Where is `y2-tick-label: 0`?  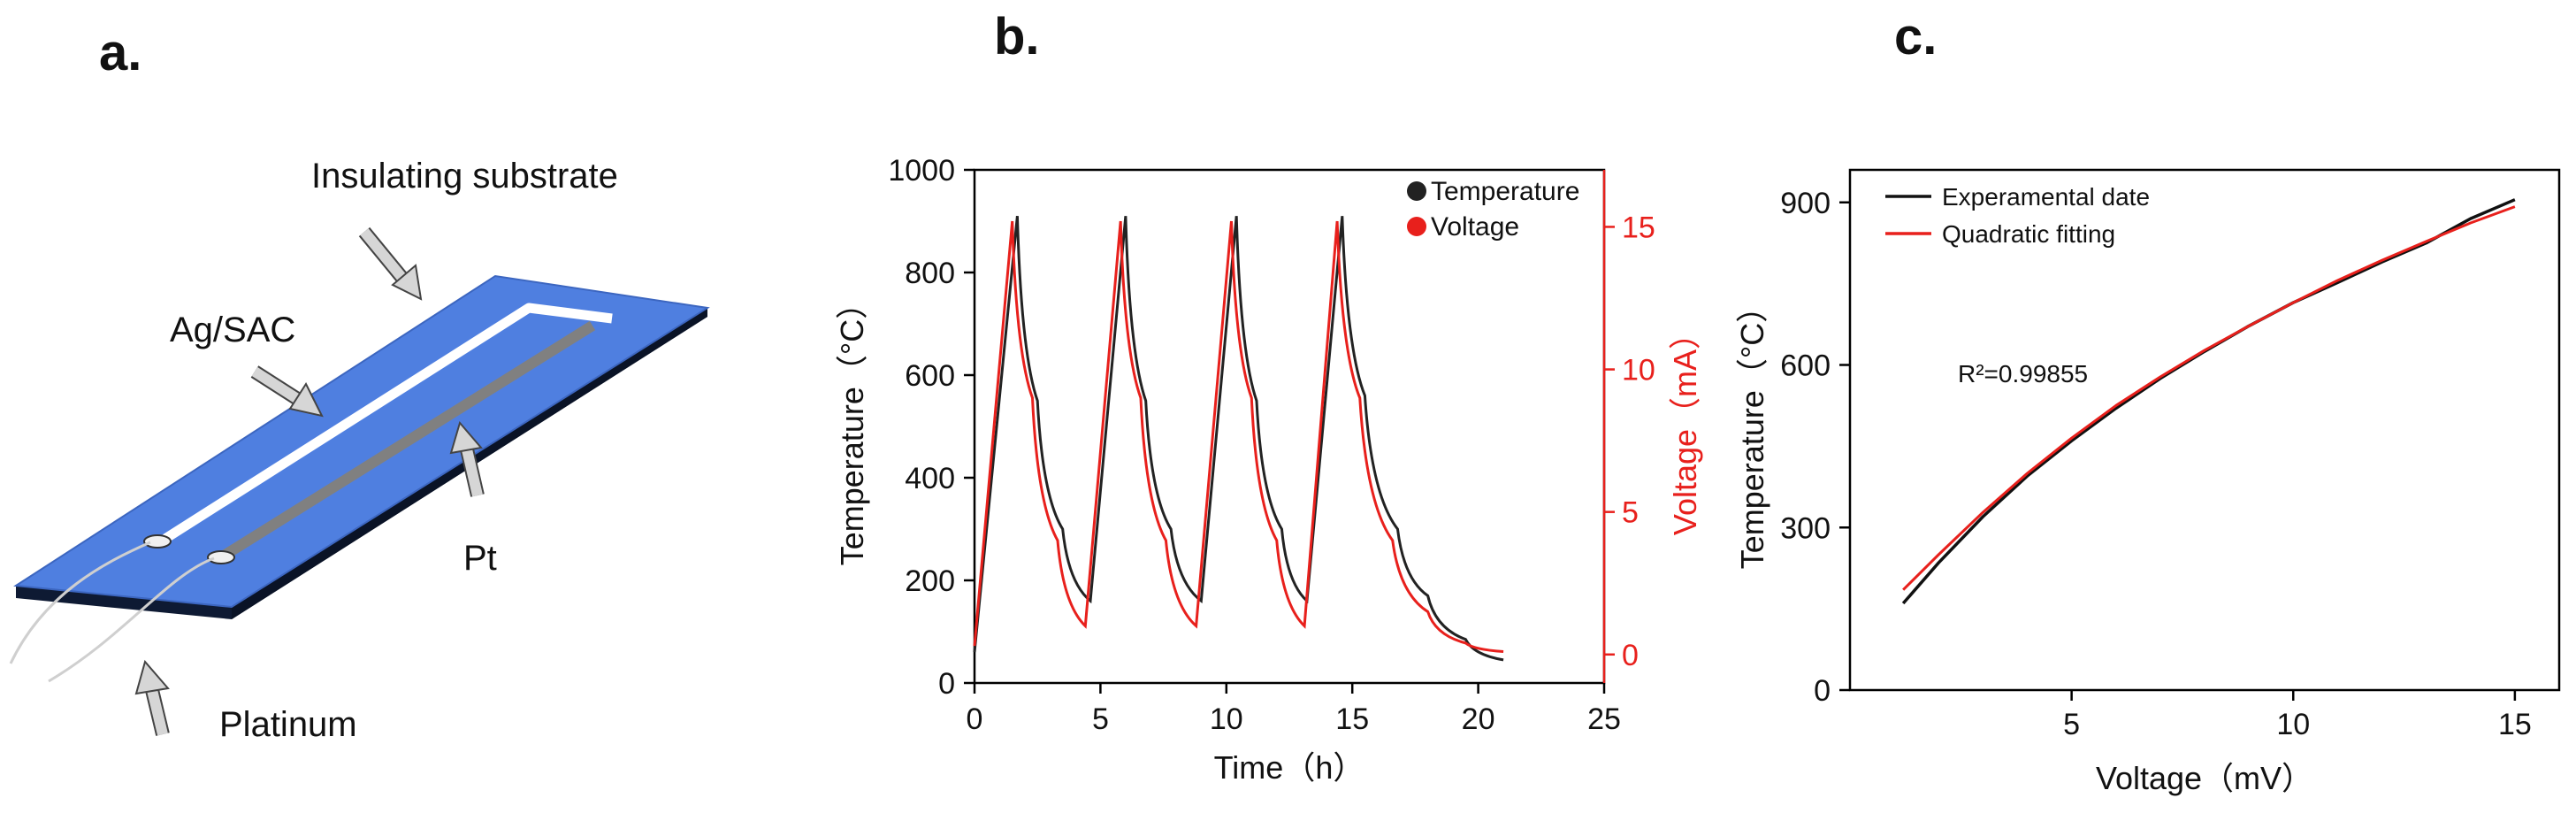 y2-tick-label: 0 is located at coordinates (1630, 655).